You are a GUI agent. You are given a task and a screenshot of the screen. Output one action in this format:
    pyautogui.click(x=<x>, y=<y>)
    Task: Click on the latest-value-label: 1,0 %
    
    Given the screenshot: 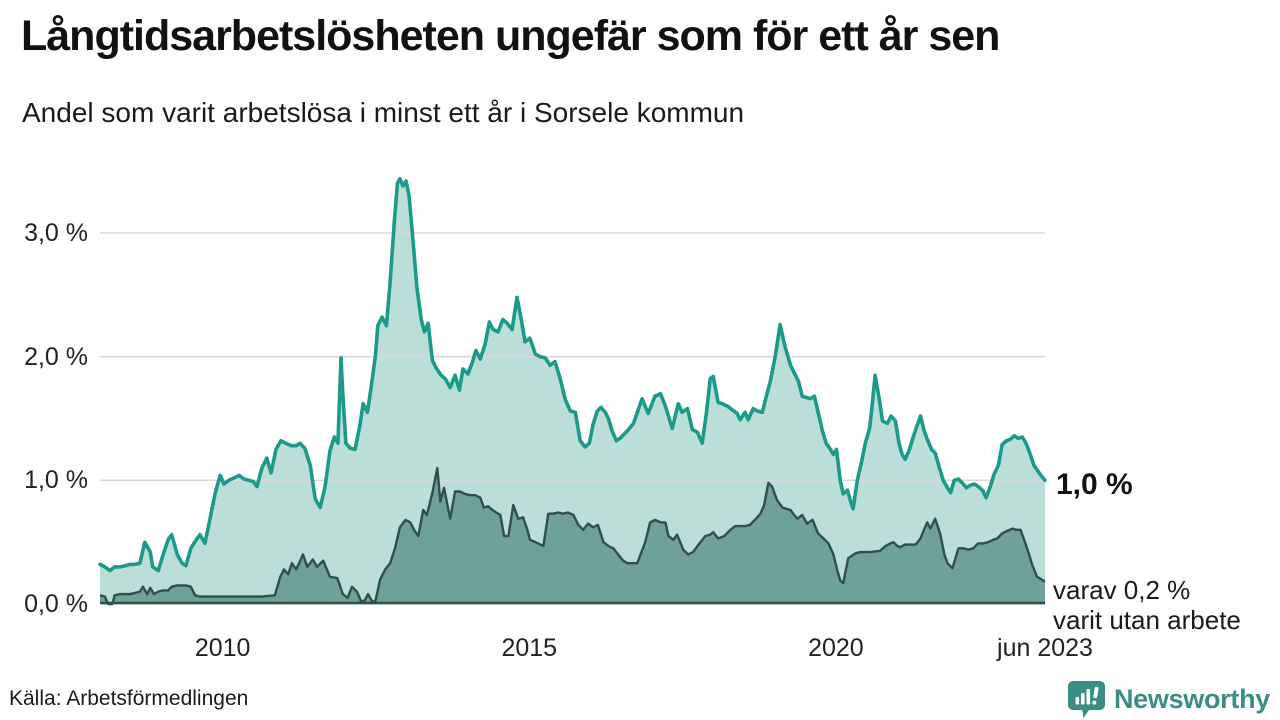 What is the action you would take?
    pyautogui.click(x=1094, y=484)
    